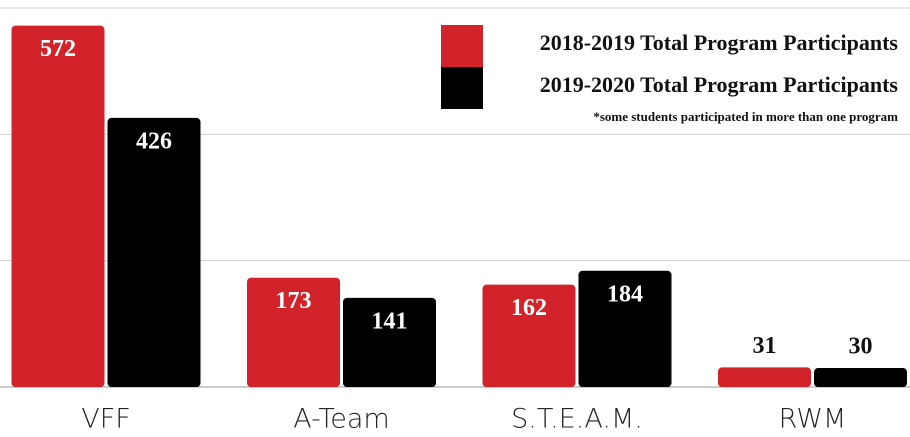 This screenshot has width=910, height=437. I want to click on data-label: 31, so click(765, 346).